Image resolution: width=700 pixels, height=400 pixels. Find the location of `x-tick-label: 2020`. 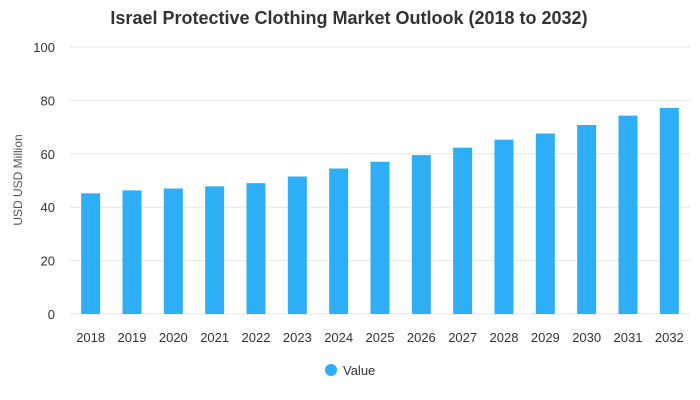

x-tick-label: 2020 is located at coordinates (173, 337).